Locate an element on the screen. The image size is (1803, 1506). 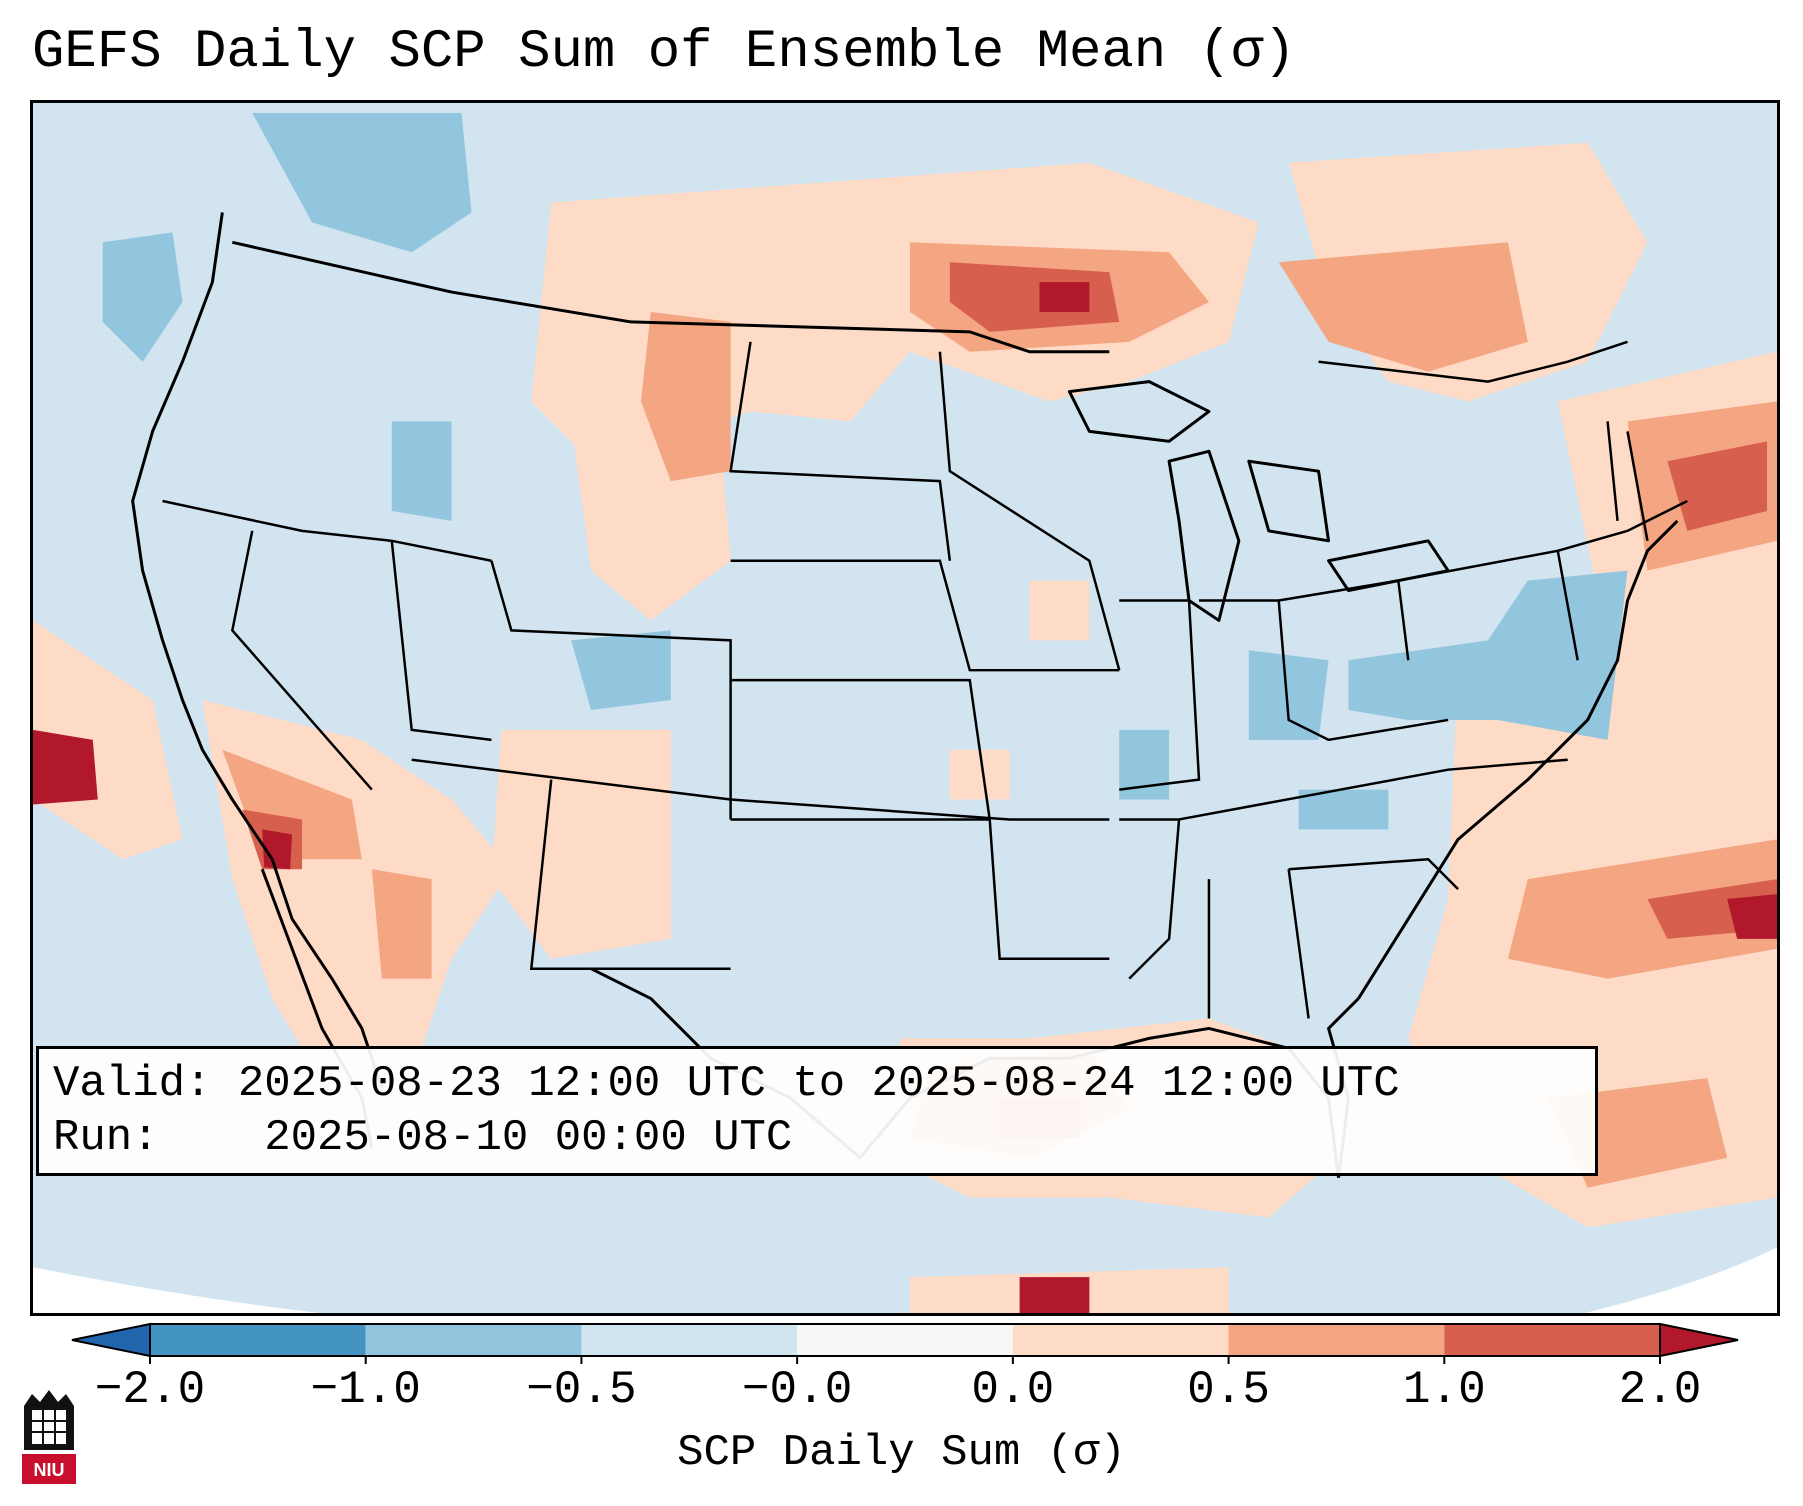
colorbar-extend-min is located at coordinates (111, 1340).